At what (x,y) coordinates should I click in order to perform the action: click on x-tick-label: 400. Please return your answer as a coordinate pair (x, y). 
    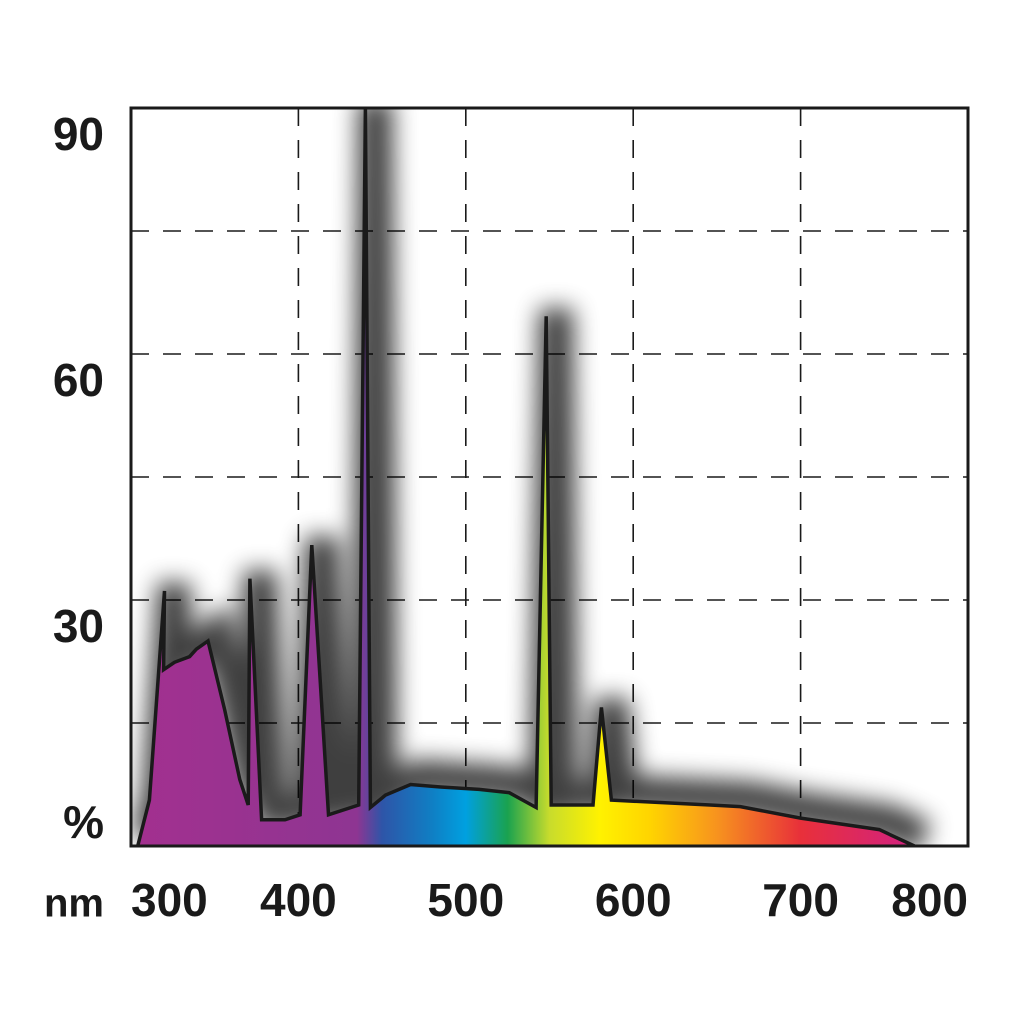
    Looking at the image, I should click on (298, 900).